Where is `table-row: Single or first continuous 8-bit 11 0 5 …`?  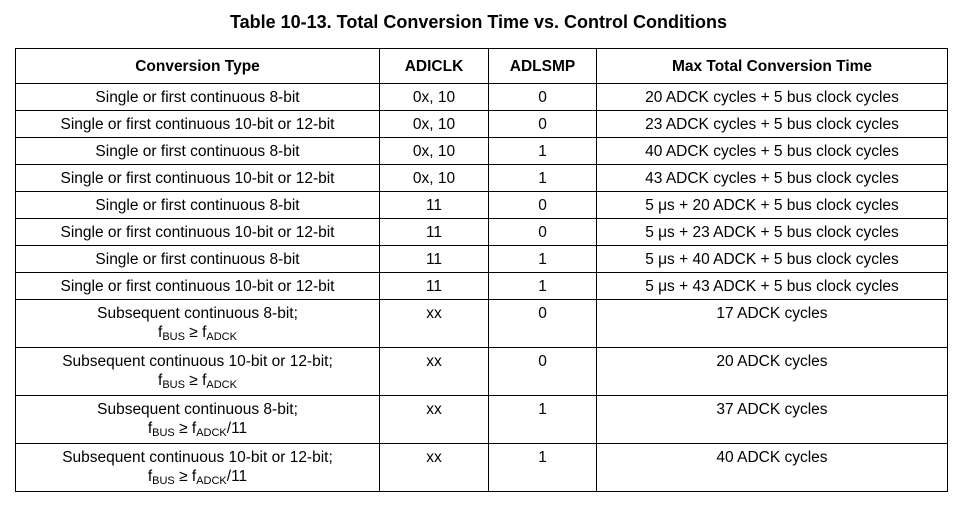
table-row: Single or first continuous 8-bit 11 0 5 … is located at coordinates (481, 205).